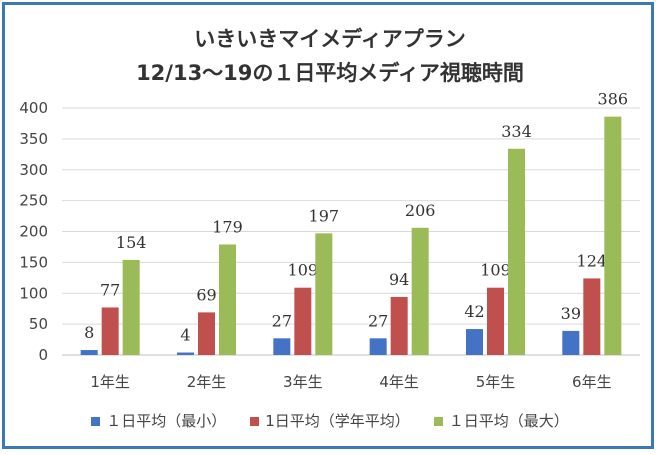 The width and height of the screenshot is (660, 455). Describe the element at coordinates (33, 262) in the screenshot. I see `y-tick-label: 150` at that location.